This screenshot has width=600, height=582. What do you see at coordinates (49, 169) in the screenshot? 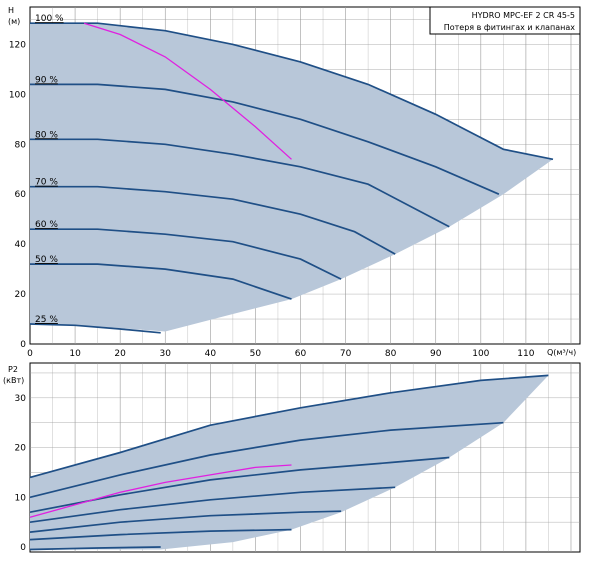
I see `head-curve-labels: 100 % 90 % 80 % 70 % 60 % 50 % 25 %` at bounding box center [49, 169].